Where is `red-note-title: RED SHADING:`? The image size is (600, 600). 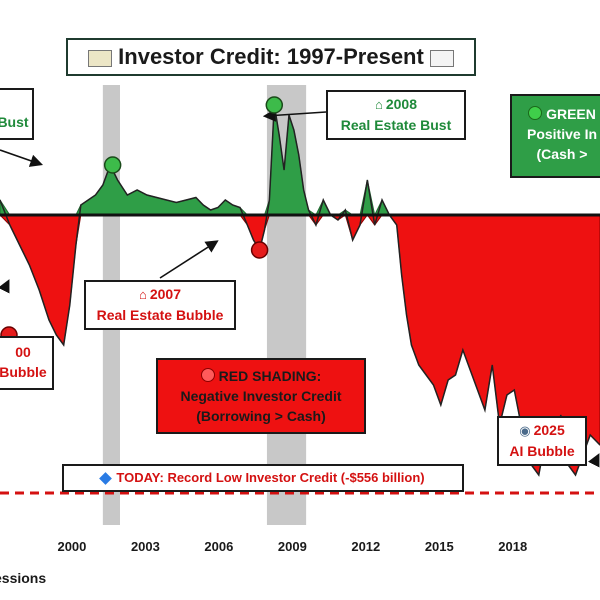
red-note-title: RED SHADING: is located at coordinates (270, 376).